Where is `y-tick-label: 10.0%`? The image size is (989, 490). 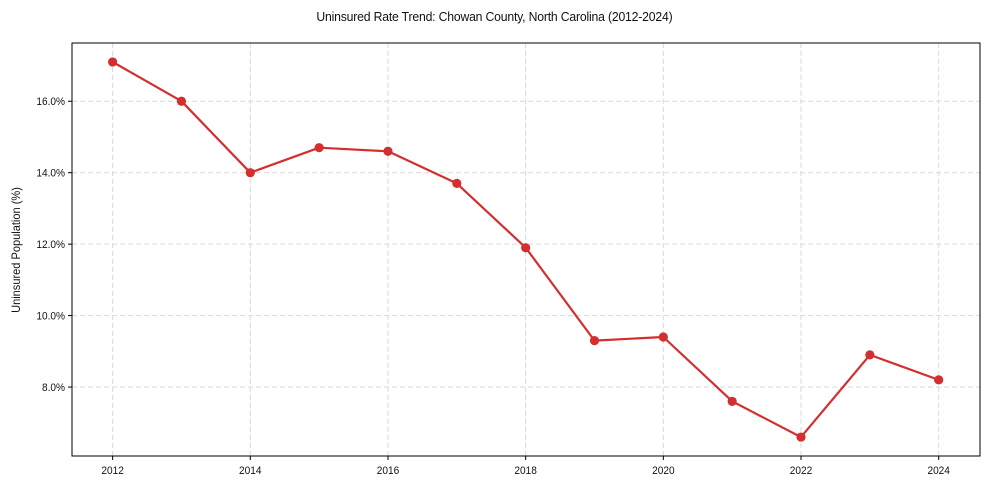 y-tick-label: 10.0% is located at coordinates (50, 316).